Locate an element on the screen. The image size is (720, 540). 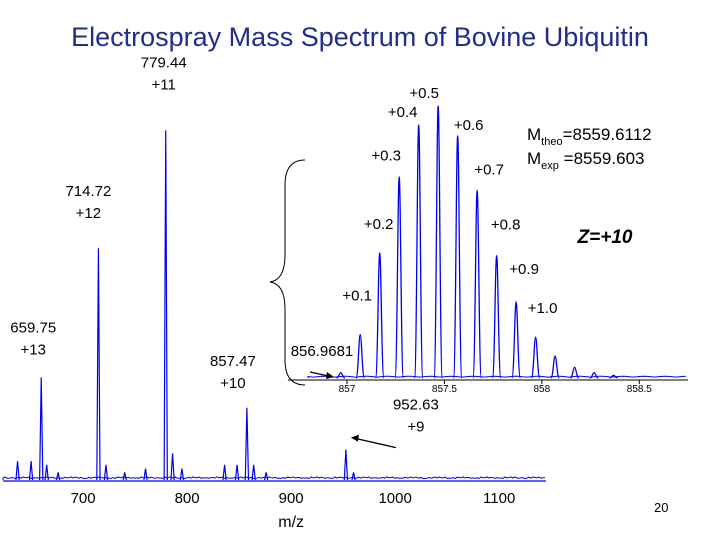
x-axis-label: m/z is located at coordinates (291, 522).